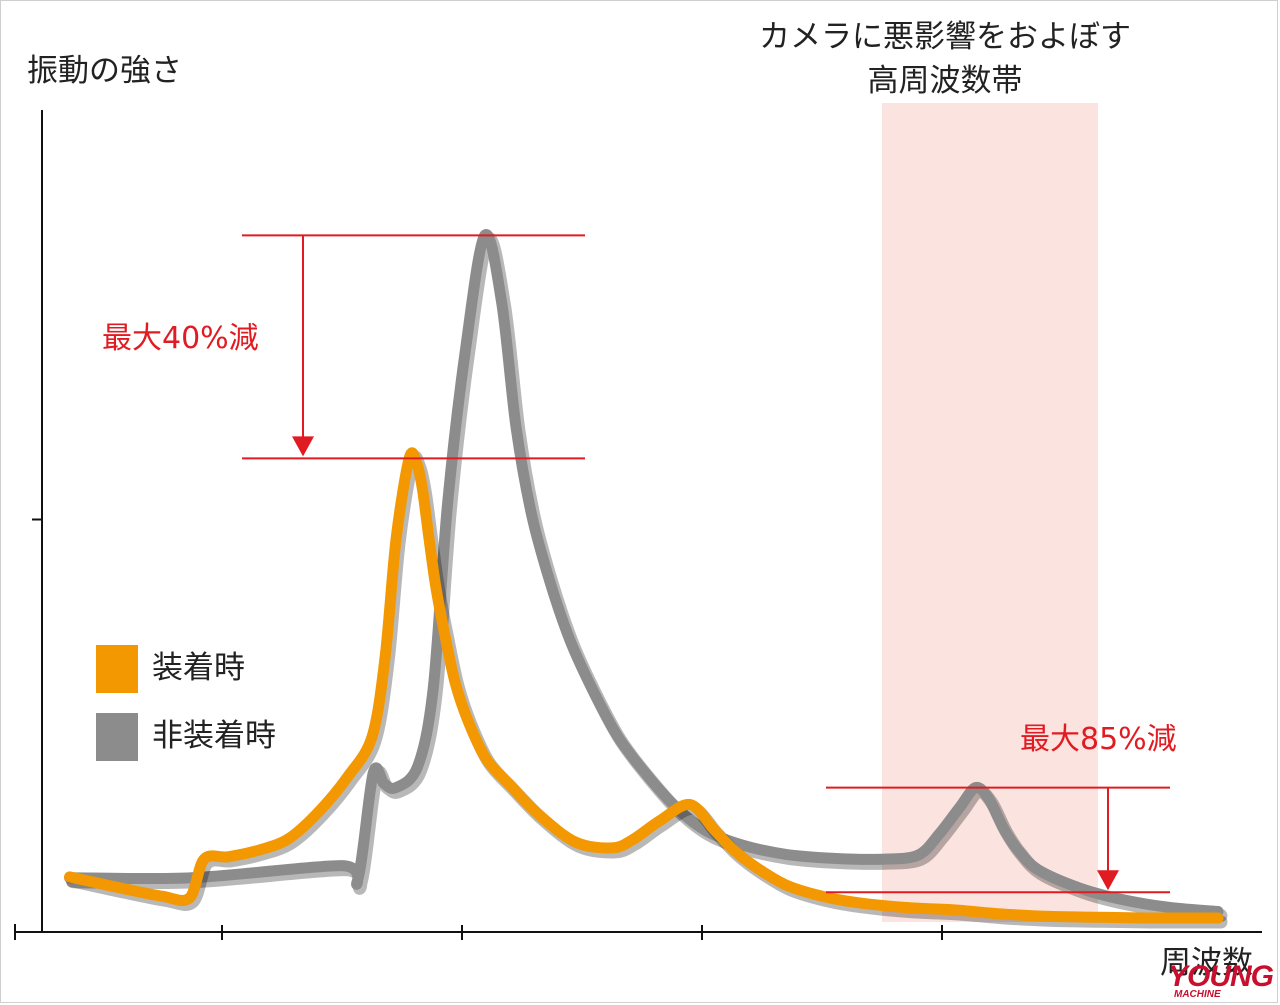 Image resolution: width=1280 pixels, height=1005 pixels. What do you see at coordinates (1098, 739) in the screenshot?
I see `reduction-85-label: 最大85%減` at bounding box center [1098, 739].